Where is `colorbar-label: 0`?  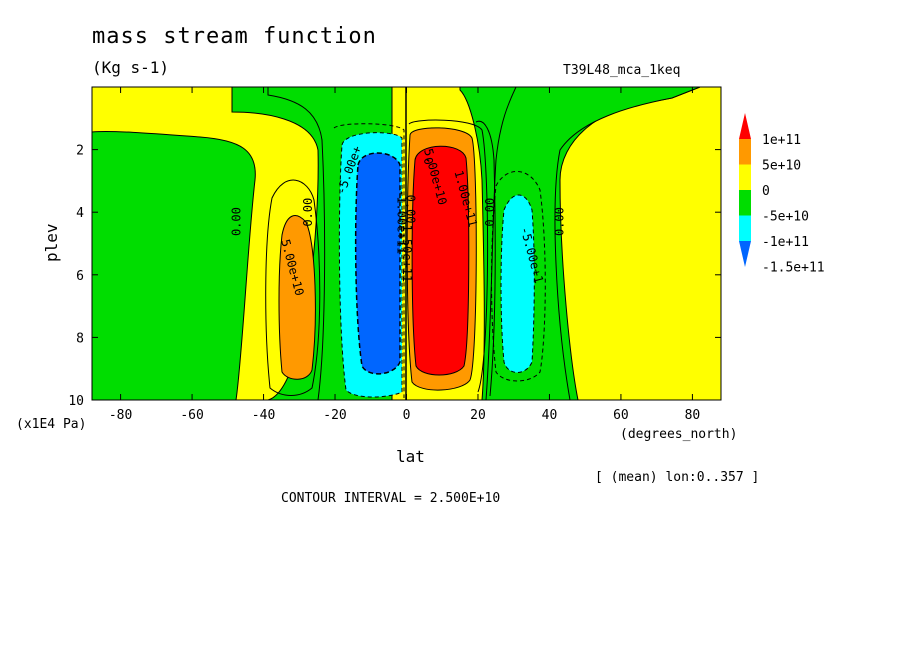 colorbar-label: 0 is located at coordinates (766, 191).